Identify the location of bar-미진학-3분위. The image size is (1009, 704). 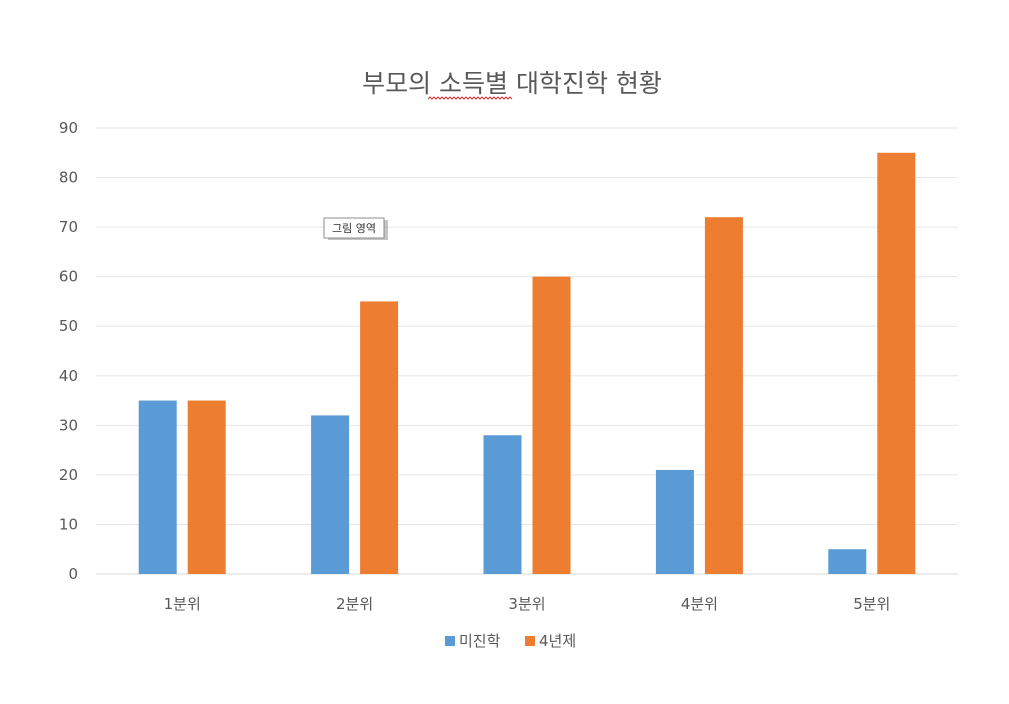
(502, 504).